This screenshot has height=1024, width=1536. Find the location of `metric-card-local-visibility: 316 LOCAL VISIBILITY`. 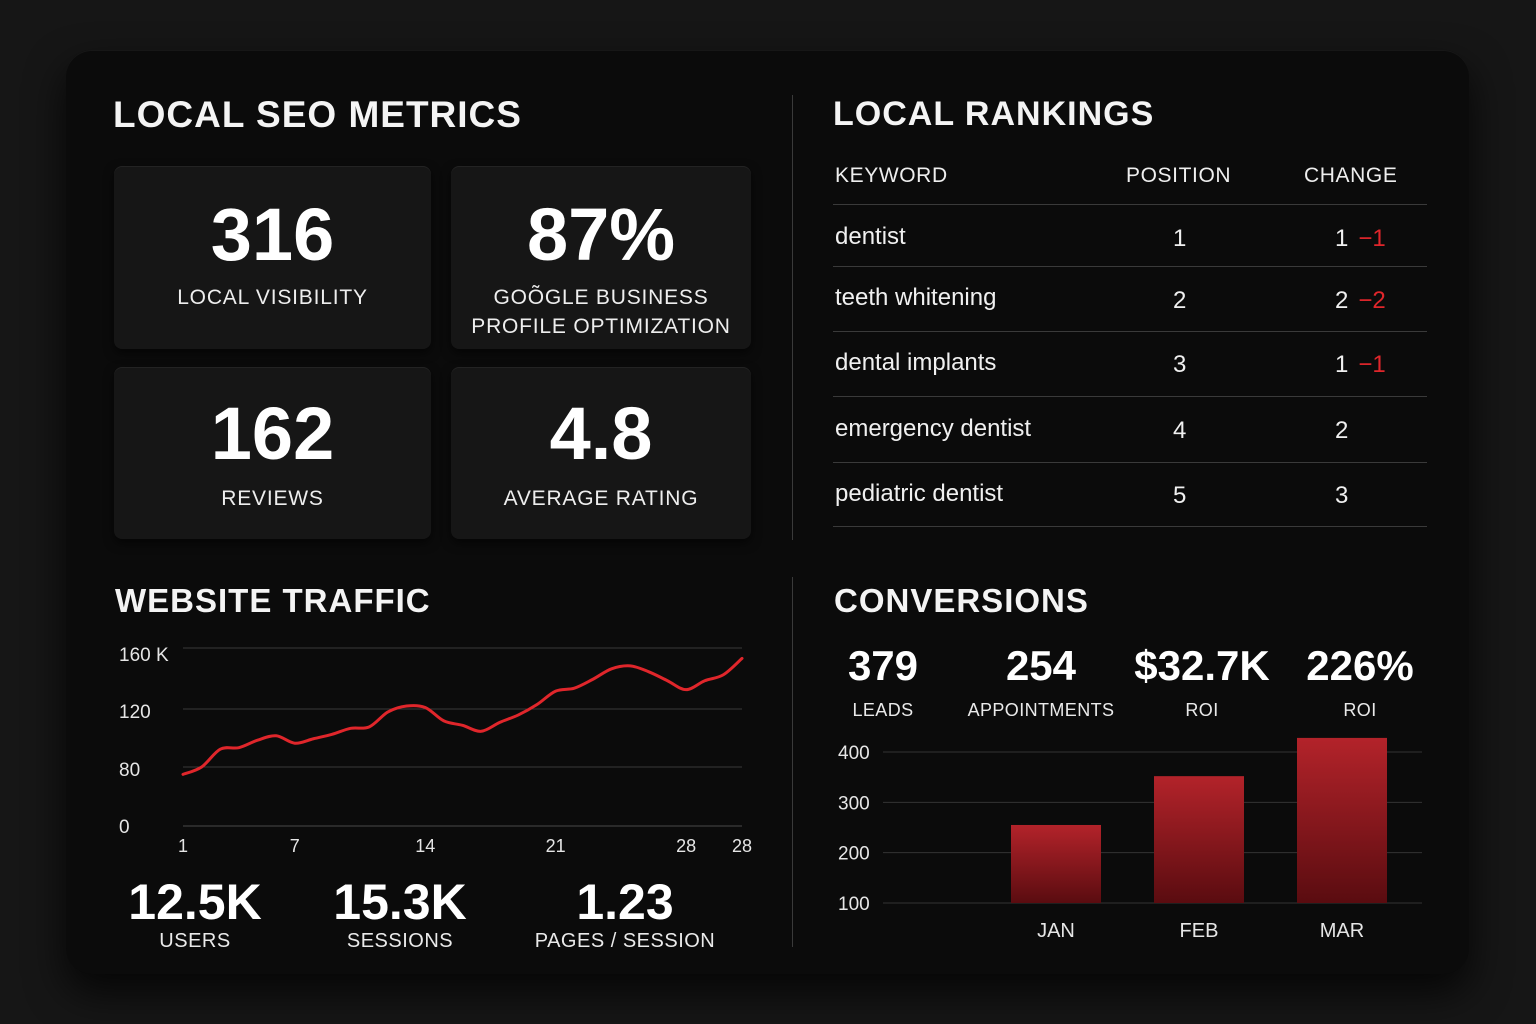

metric-card-local-visibility: 316 LOCAL VISIBILITY is located at coordinates (272, 257).